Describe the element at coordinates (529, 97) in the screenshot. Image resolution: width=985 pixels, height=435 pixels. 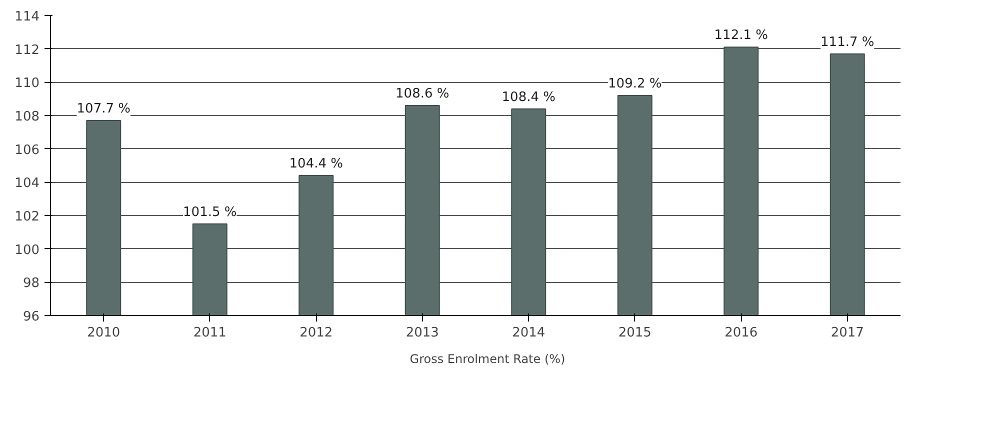
I see `data-label: 108.4 %` at that location.